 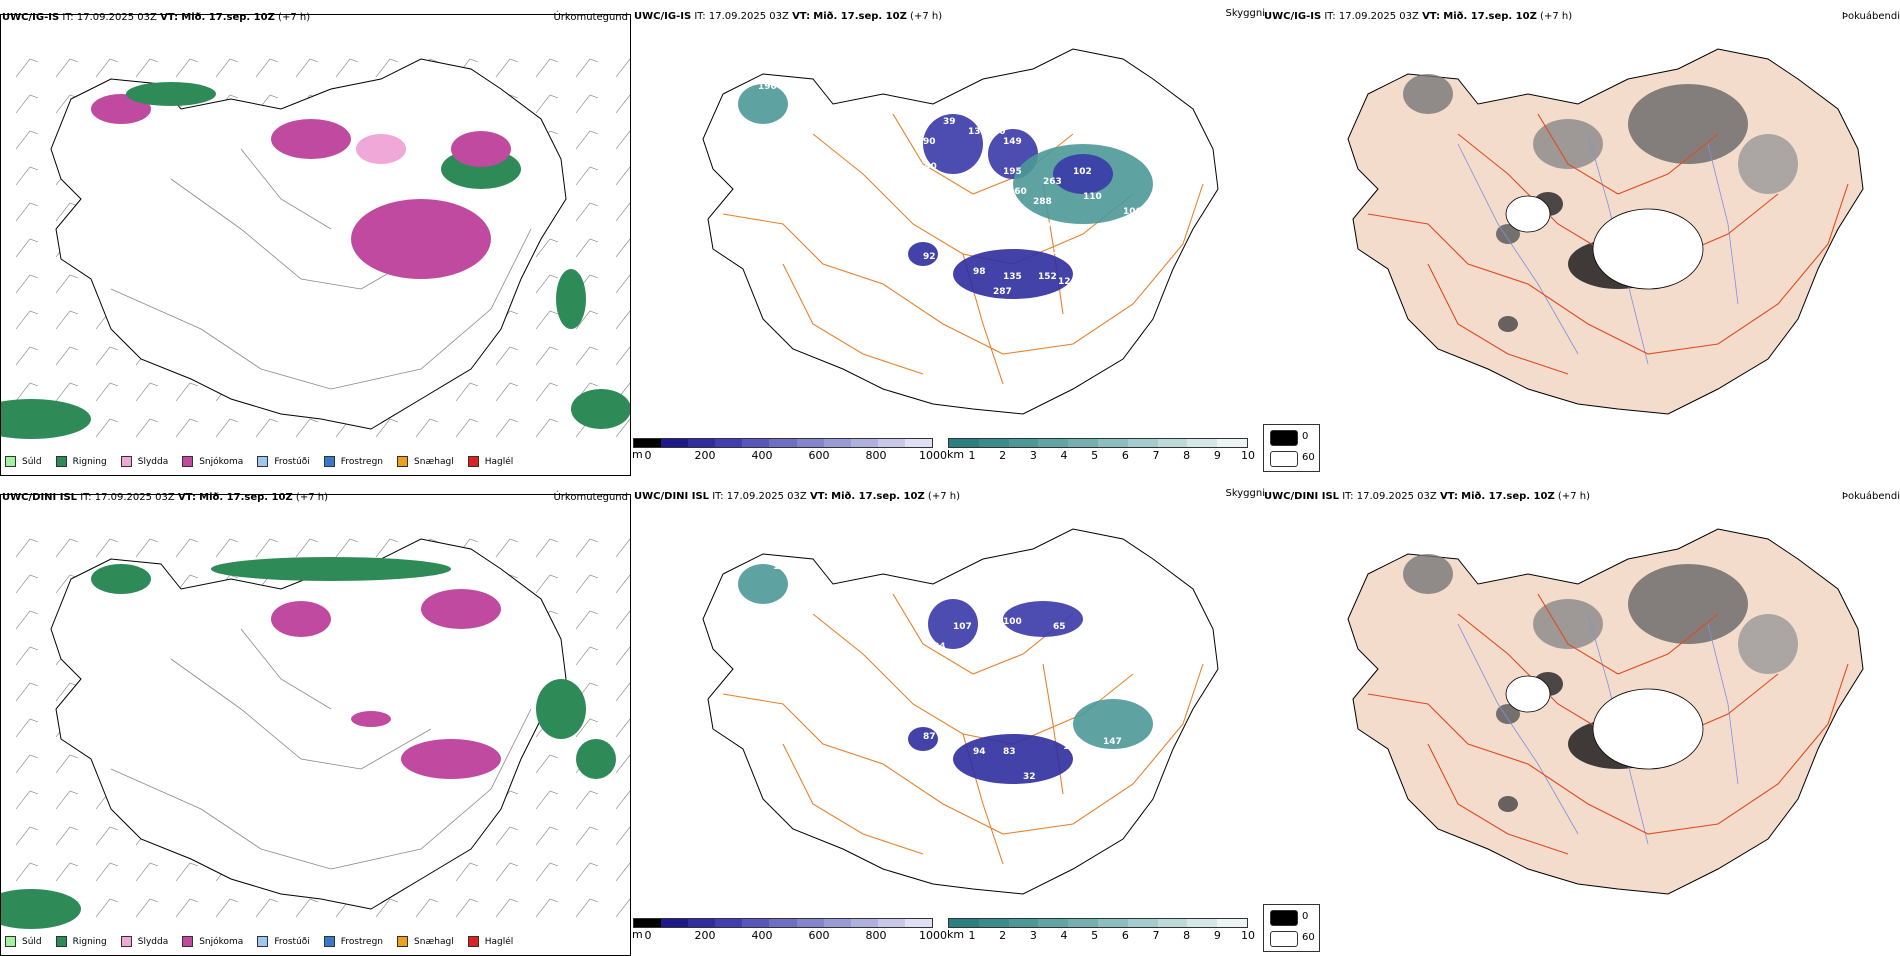 I want to click on precip-legend-item: Snjókoma, so click(x=212, y=461).